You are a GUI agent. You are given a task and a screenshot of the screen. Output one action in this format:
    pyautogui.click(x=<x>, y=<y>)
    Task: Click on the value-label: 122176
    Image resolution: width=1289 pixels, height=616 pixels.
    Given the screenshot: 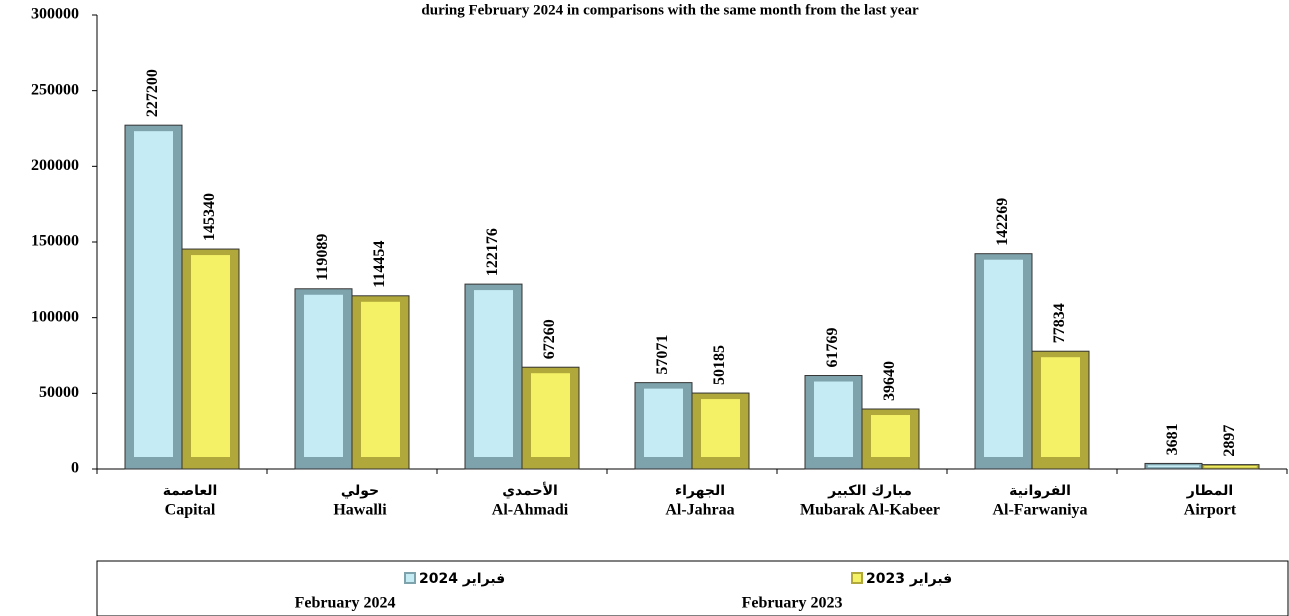 What is the action you would take?
    pyautogui.click(x=492, y=252)
    